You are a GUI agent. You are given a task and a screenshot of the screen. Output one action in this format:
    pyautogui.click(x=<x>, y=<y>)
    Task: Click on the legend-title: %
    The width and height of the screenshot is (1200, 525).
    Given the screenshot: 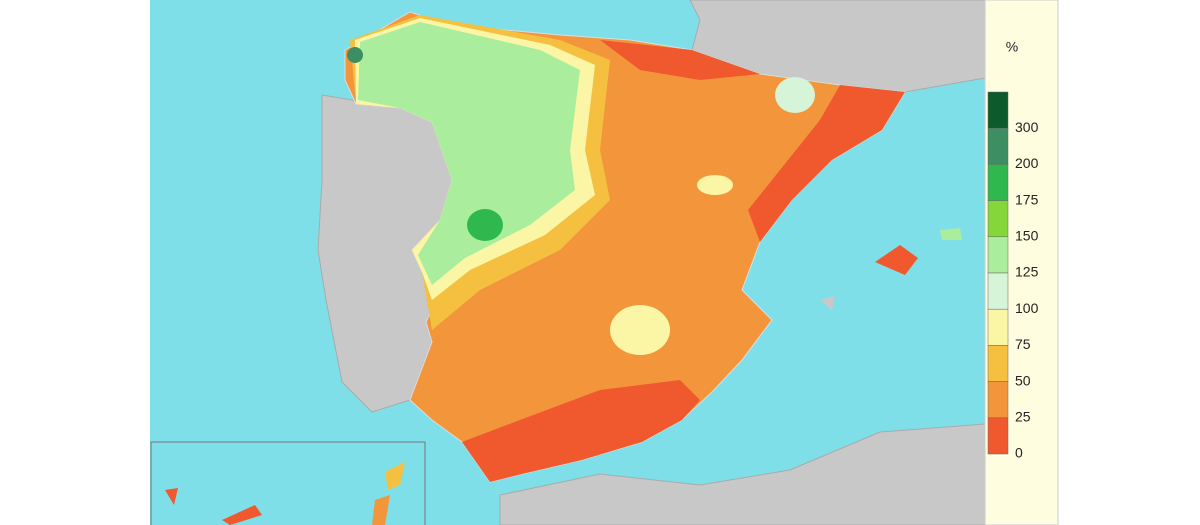 What is the action you would take?
    pyautogui.click(x=1012, y=47)
    